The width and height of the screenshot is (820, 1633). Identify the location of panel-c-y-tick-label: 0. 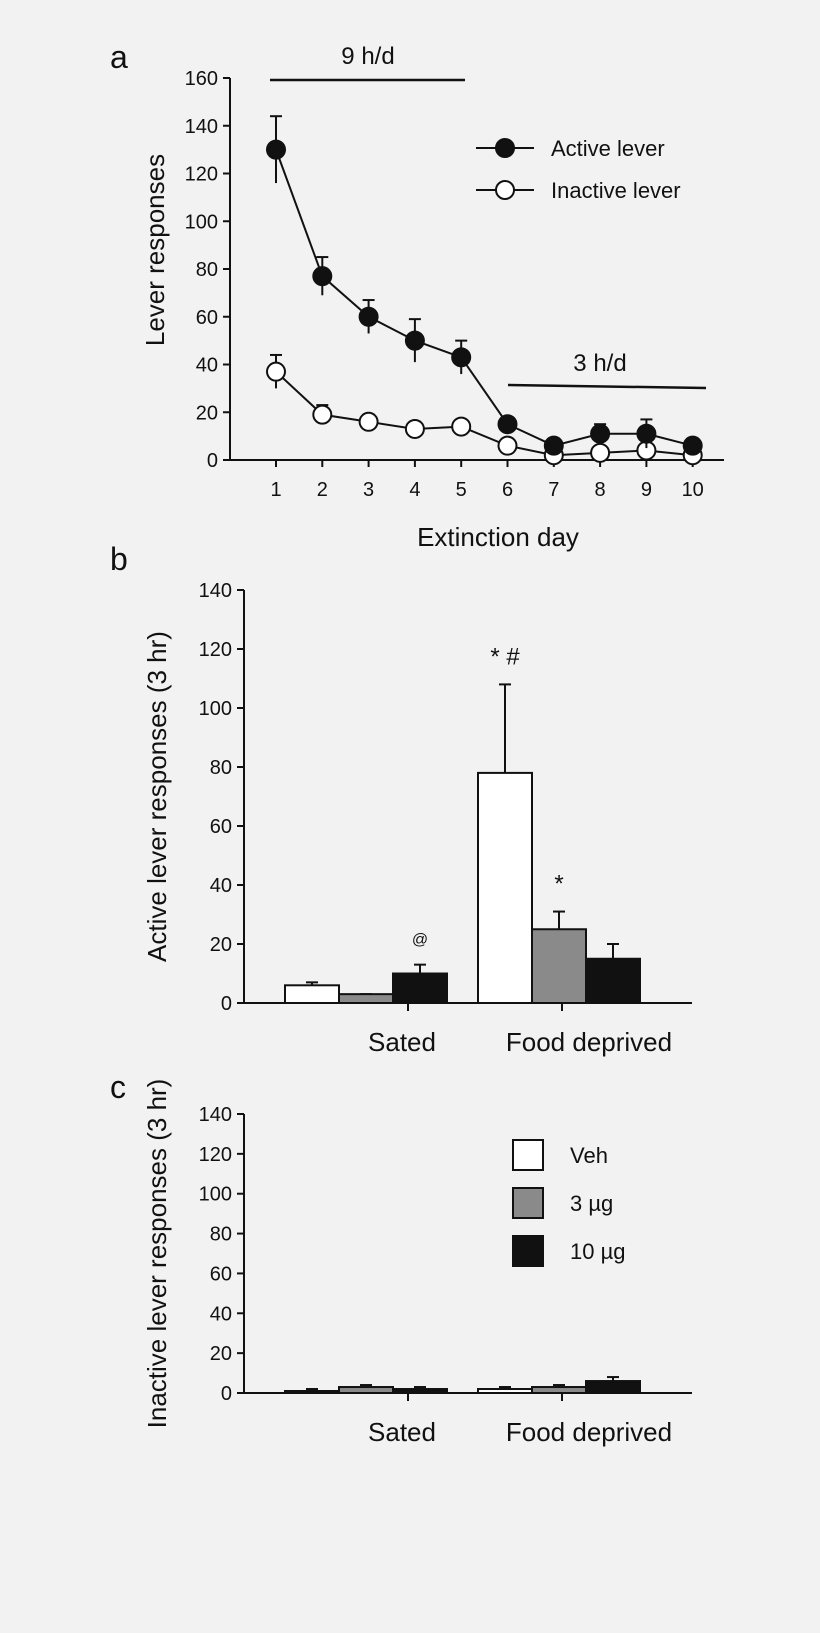
(226, 1394).